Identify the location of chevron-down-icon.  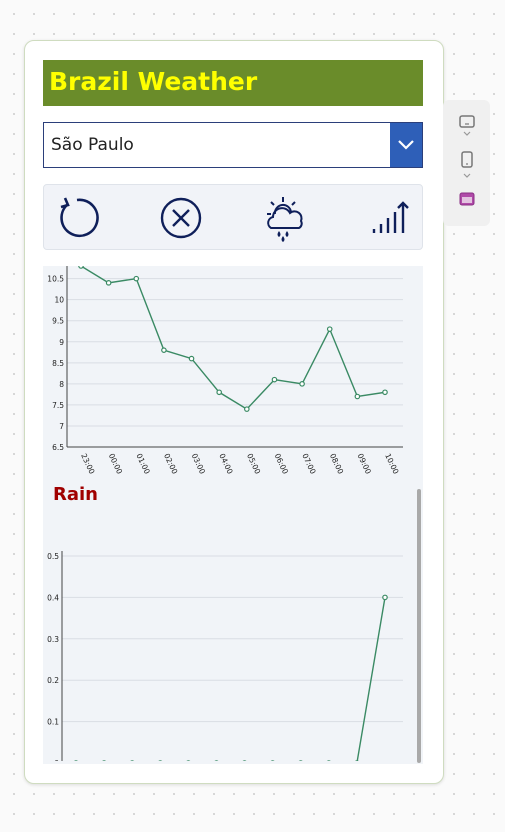
(406, 145).